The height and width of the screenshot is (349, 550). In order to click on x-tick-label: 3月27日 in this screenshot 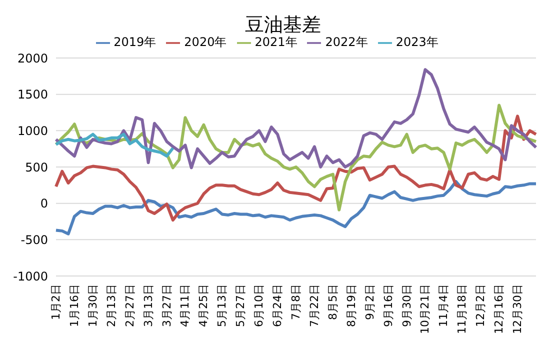, I will do `click(167, 305)`.